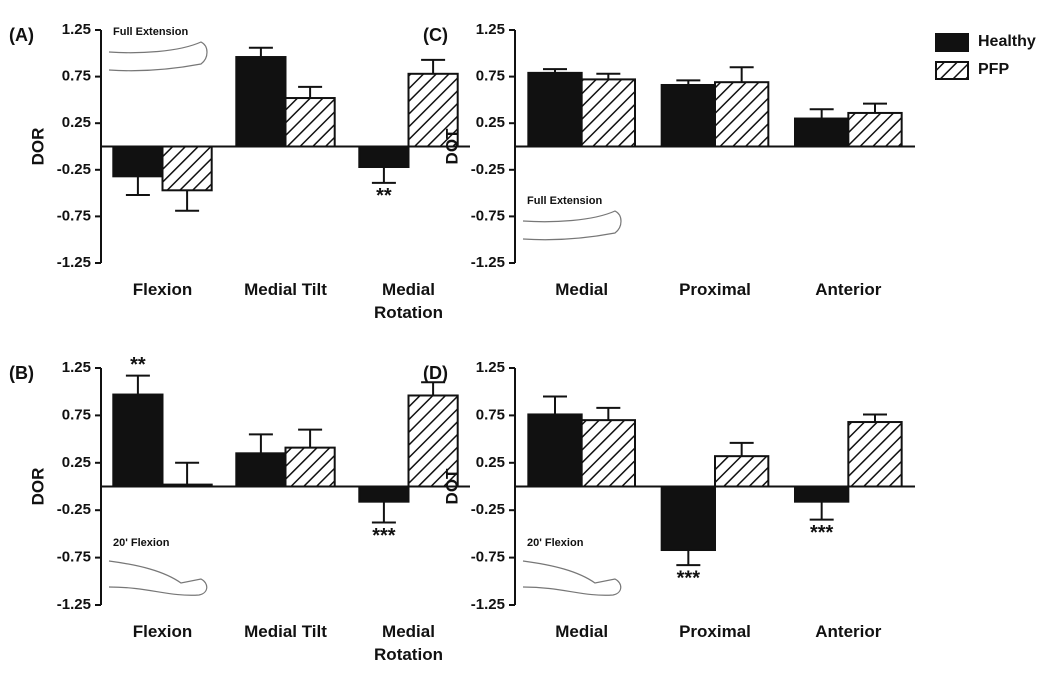 The image size is (1050, 674). What do you see at coordinates (21, 373) in the screenshot?
I see `panel-label: (B)` at bounding box center [21, 373].